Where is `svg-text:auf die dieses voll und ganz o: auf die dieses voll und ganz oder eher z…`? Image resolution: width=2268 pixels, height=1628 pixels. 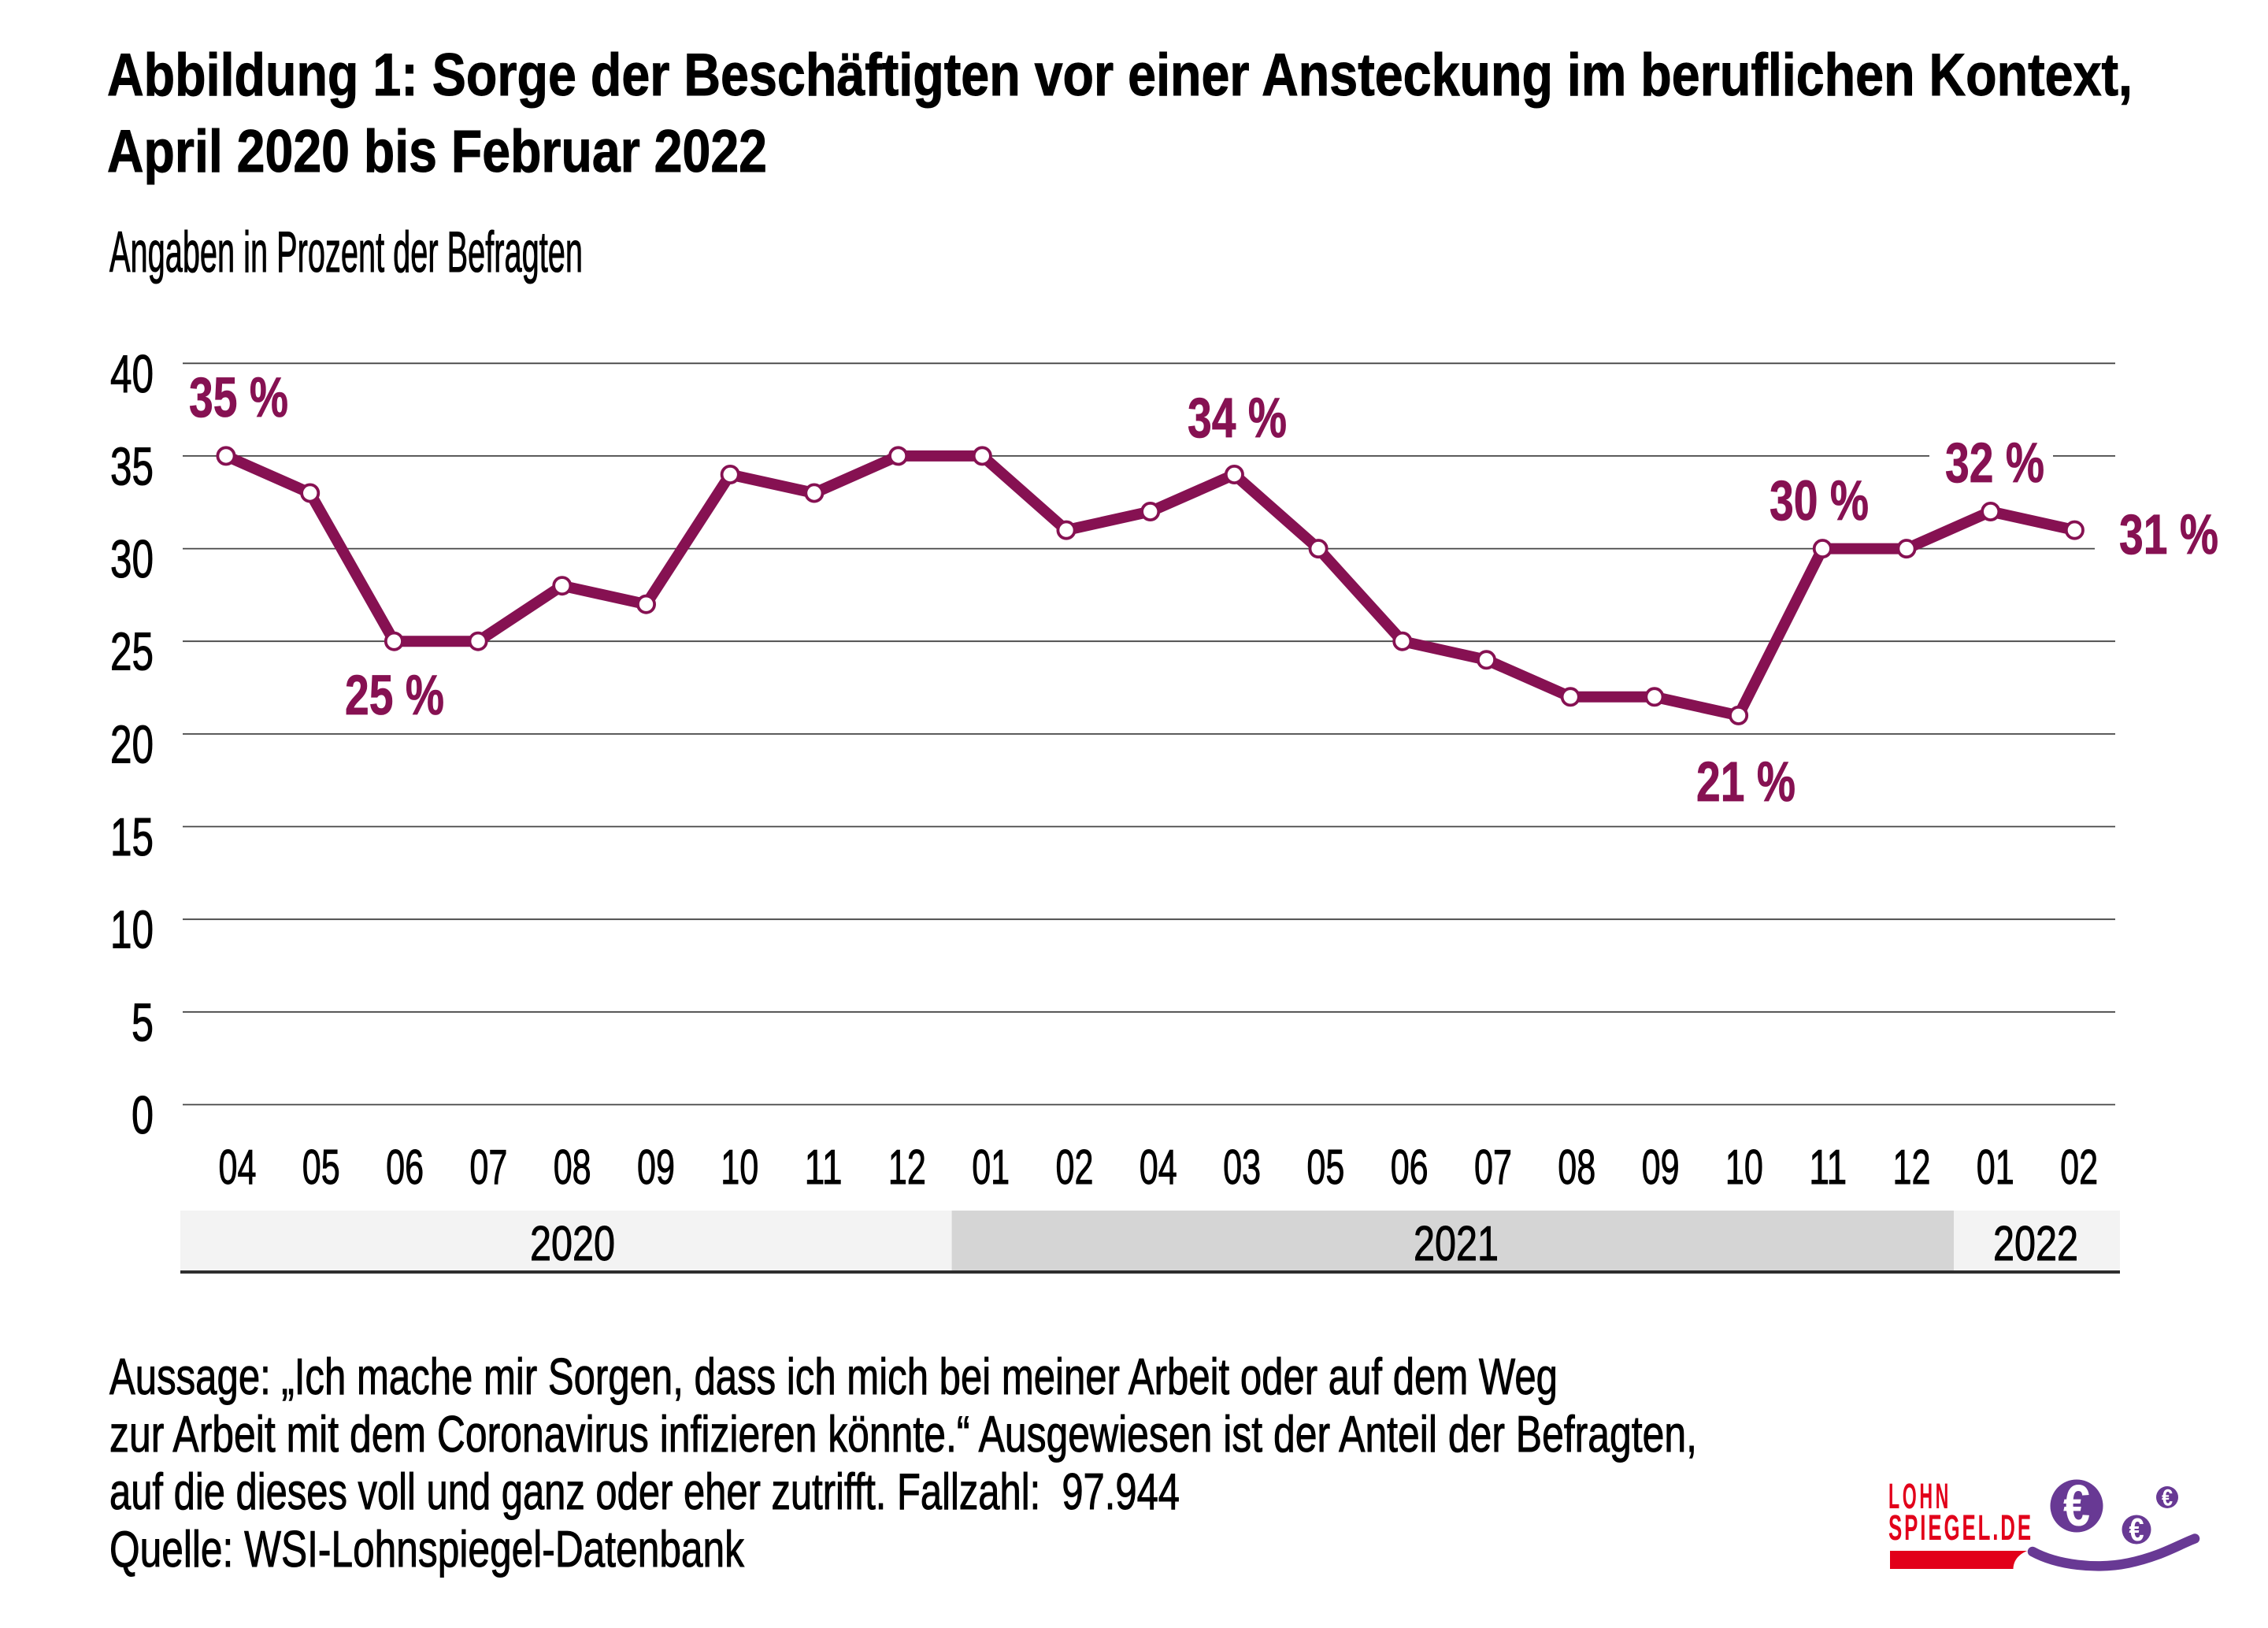 svg-text:auf die dieses voll und ganz o: auf die dieses voll und ganz oder eher z… is located at coordinates (644, 1491).